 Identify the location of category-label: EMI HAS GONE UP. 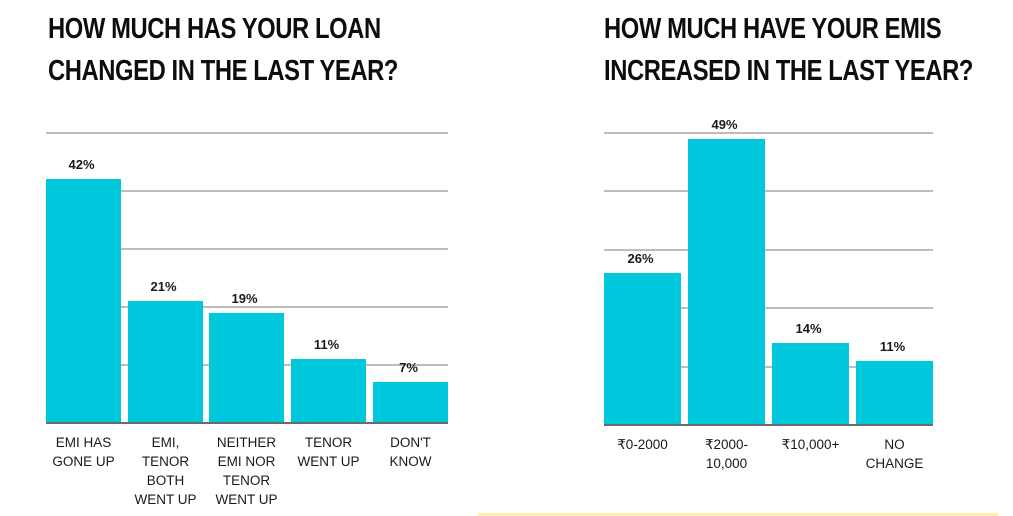
(83, 452).